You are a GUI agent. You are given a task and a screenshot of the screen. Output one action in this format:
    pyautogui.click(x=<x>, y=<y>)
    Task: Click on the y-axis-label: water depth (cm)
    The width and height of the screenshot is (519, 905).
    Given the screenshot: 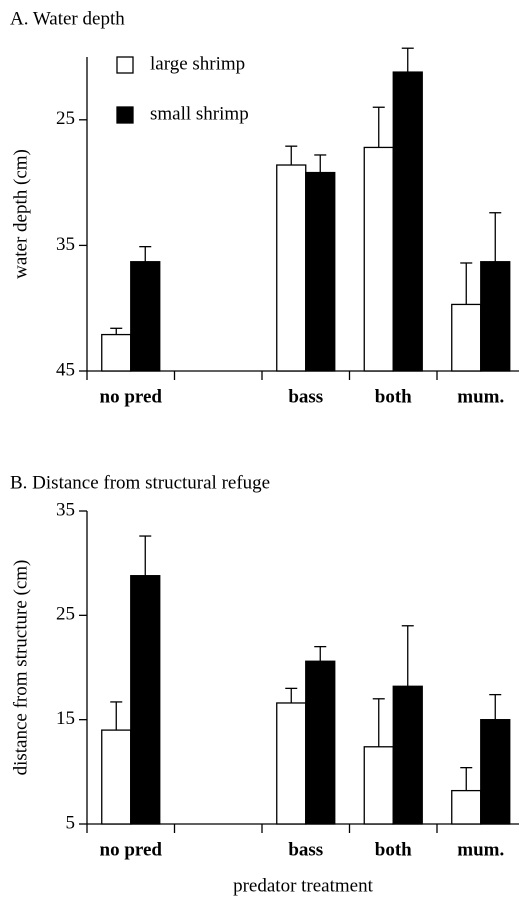 What is the action you would take?
    pyautogui.click(x=20, y=214)
    